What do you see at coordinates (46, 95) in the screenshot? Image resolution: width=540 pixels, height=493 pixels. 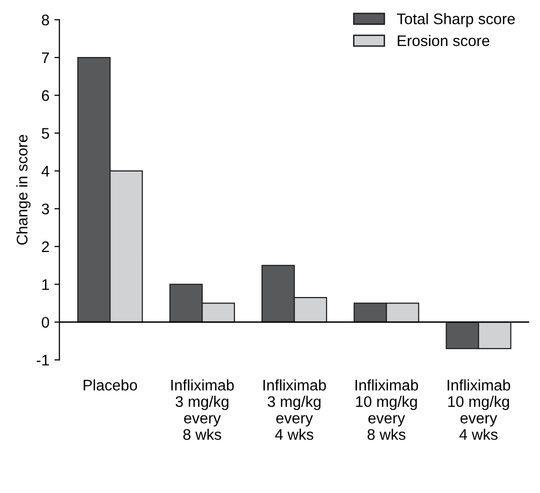 I see `y-tick-label: 6` at bounding box center [46, 95].